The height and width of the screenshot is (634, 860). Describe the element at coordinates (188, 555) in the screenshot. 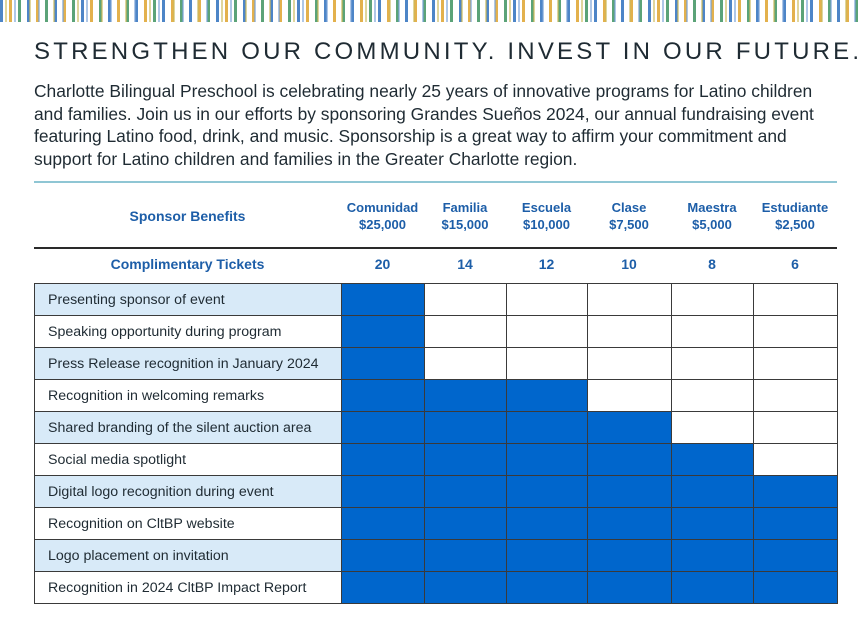

I see `benefit-label: Logo placement on invitation` at that location.